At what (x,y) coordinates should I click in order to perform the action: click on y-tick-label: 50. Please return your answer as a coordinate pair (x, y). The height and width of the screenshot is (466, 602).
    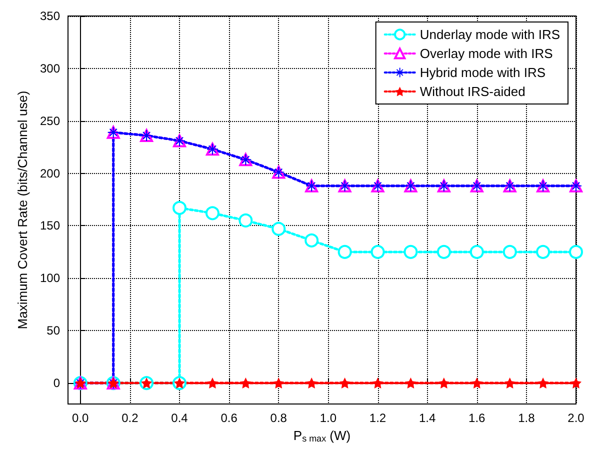
    Looking at the image, I should click on (53, 331).